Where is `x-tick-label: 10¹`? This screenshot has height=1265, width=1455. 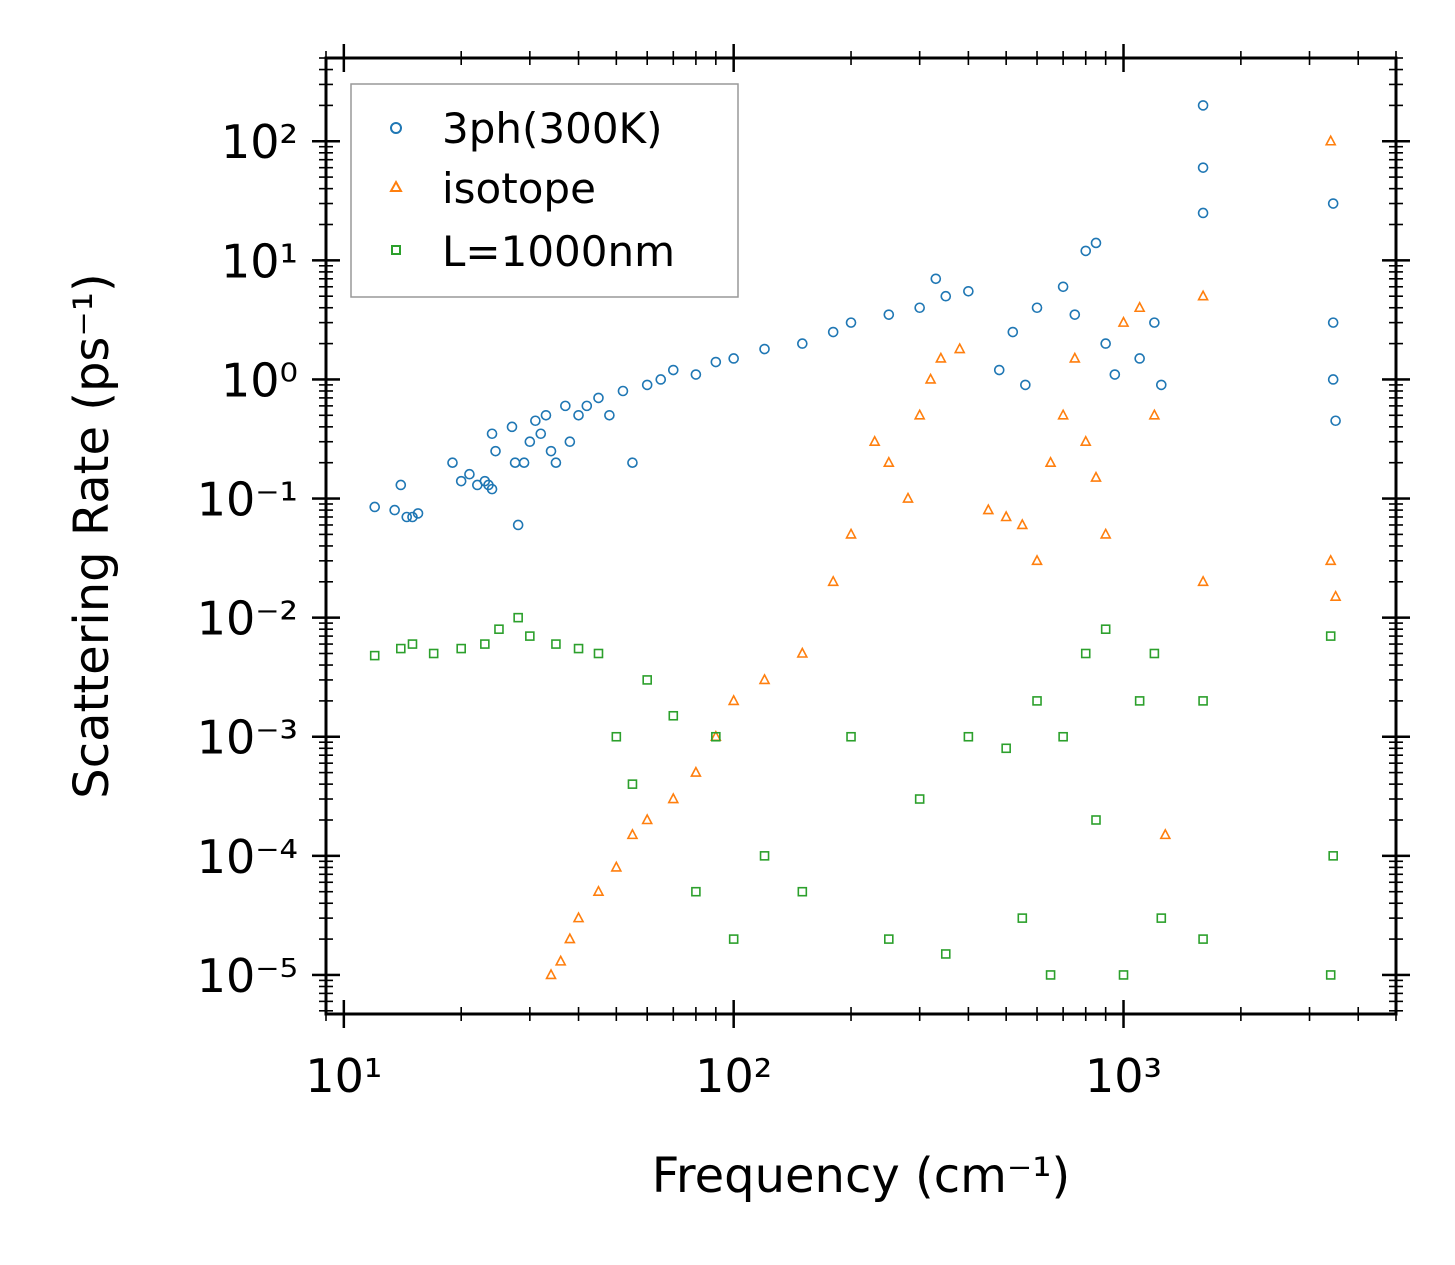 x-tick-label: 10¹ is located at coordinates (343, 1076).